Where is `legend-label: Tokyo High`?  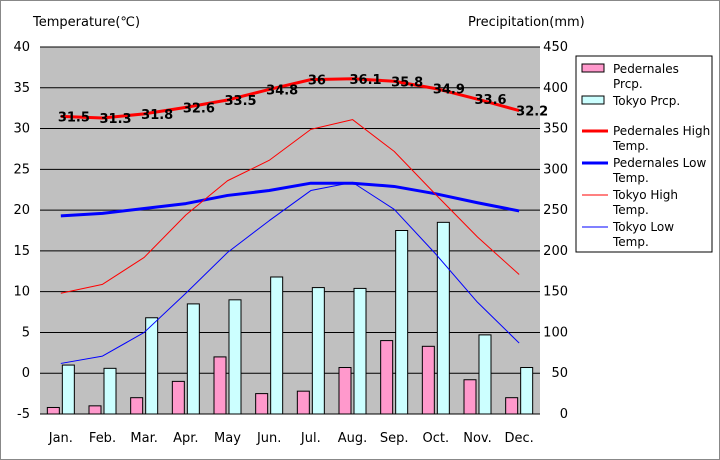
legend-label: Tokyo High is located at coordinates (645, 195).